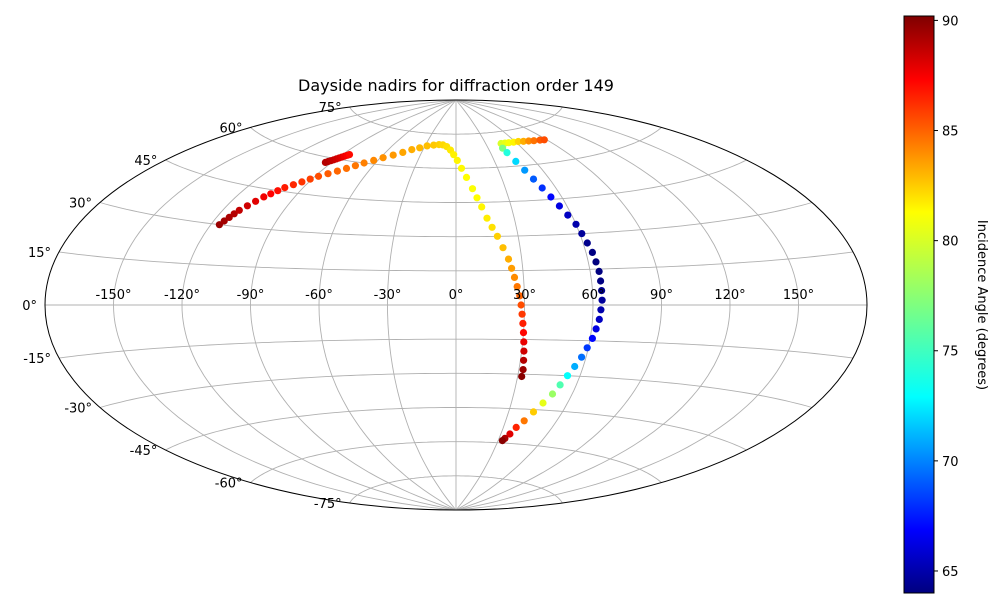  Describe the element at coordinates (950, 462) in the screenshot. I see `colorbar-tick-label: 70` at that location.